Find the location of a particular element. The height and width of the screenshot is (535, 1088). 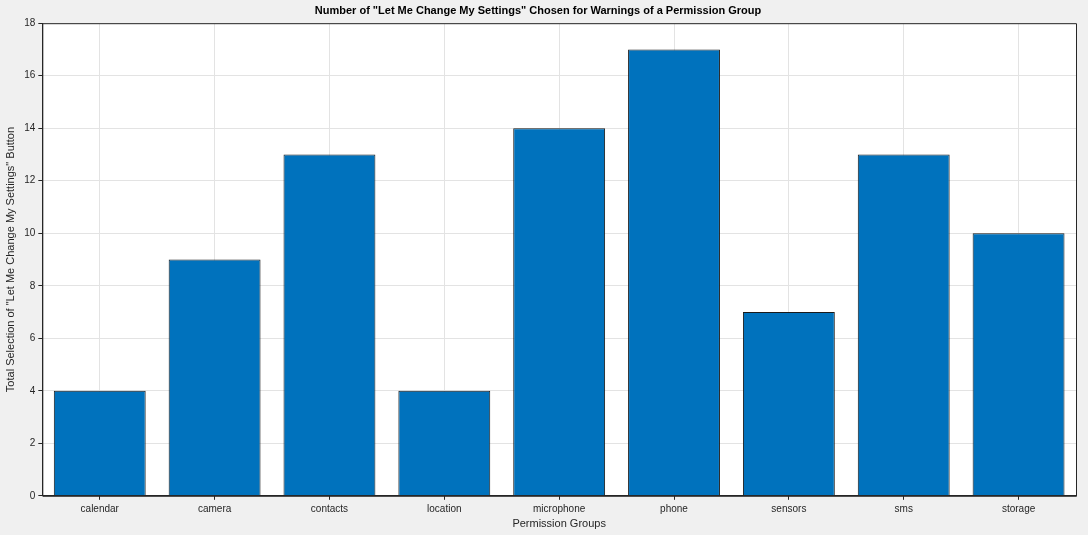

x-tick-label: contacts is located at coordinates (329, 508).